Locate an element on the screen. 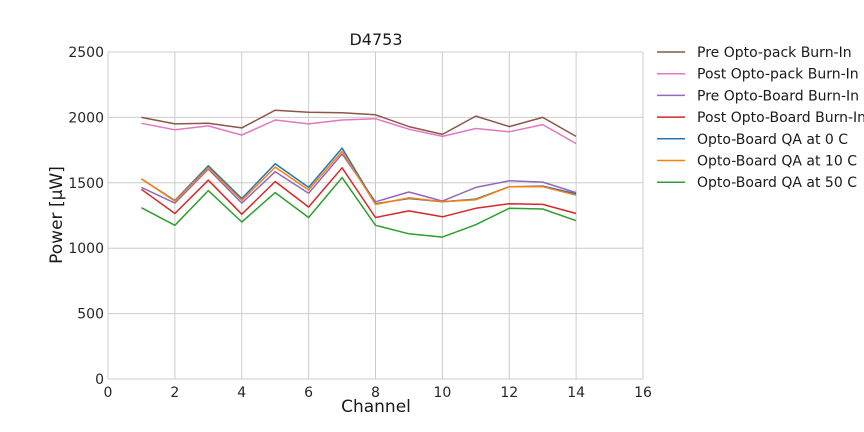  legend-label: Pre Opto-pack Burn-In is located at coordinates (774, 53).